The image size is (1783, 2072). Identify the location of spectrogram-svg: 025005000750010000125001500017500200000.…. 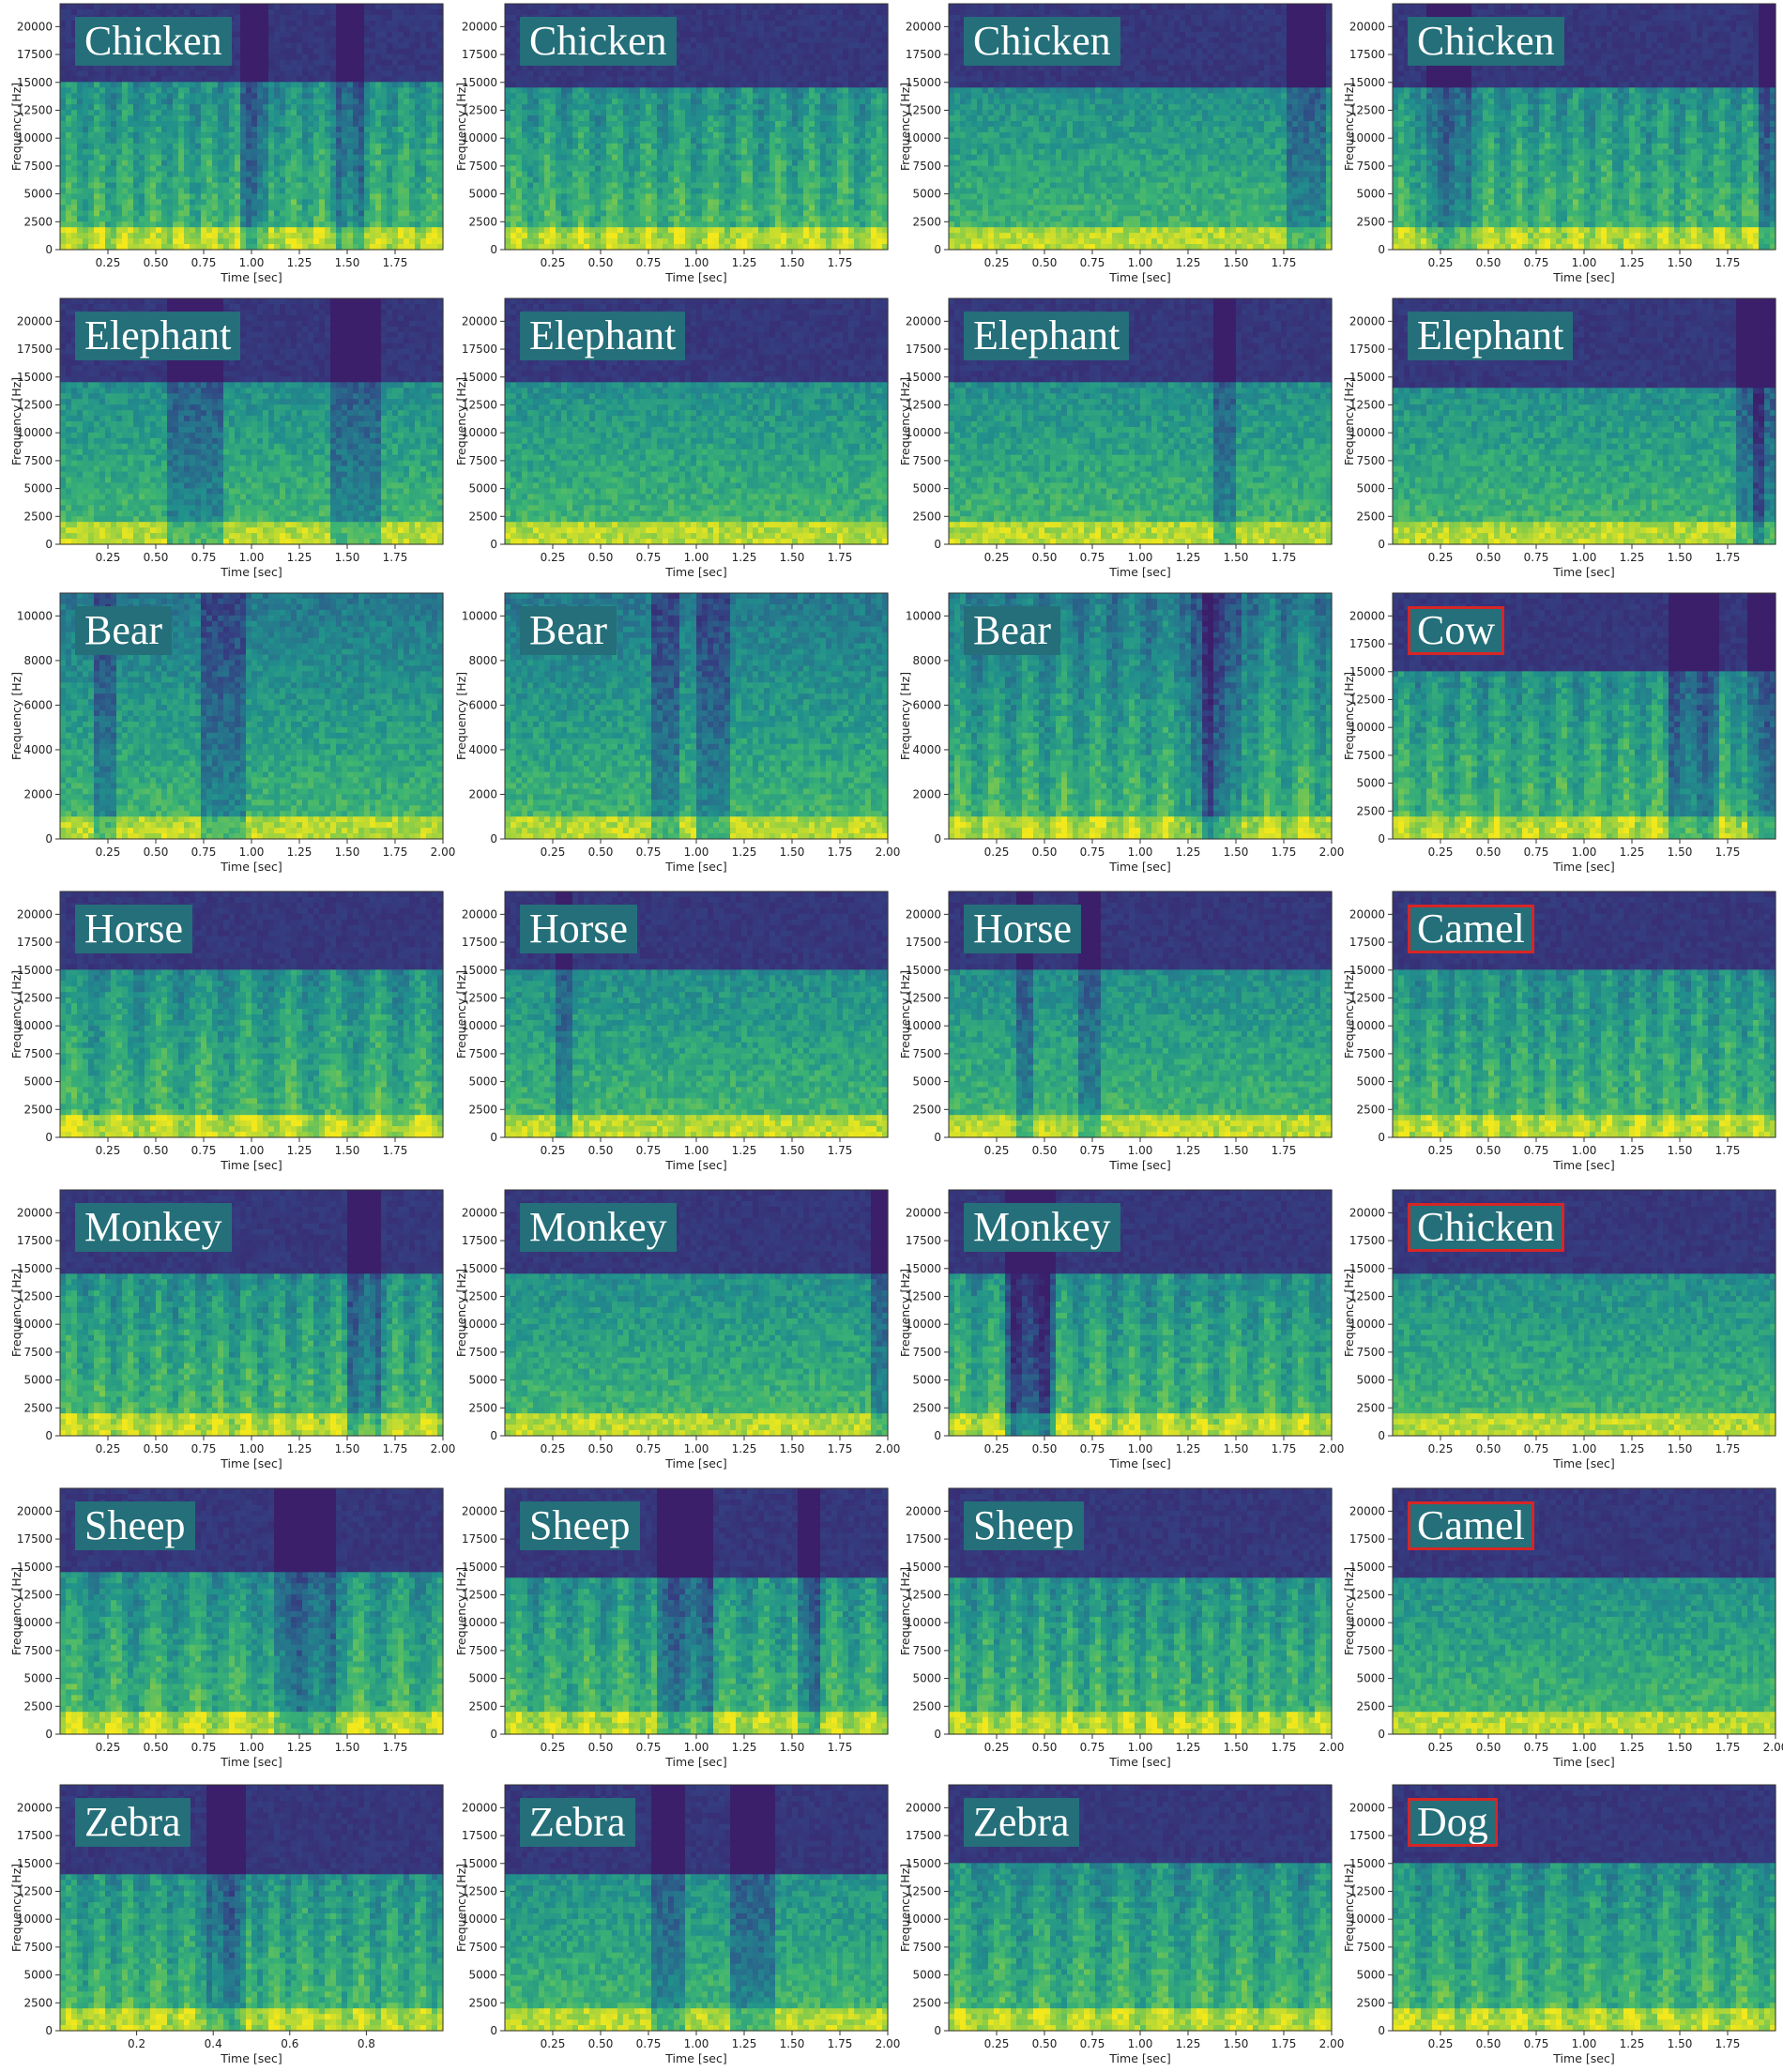
(671, 1035).